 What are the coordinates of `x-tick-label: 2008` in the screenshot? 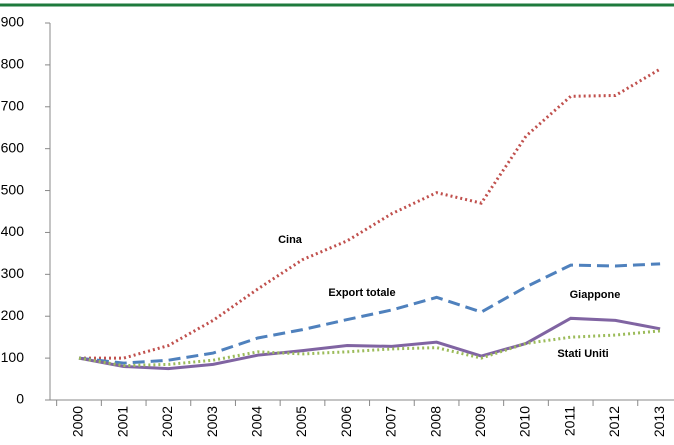 It's located at (435, 421).